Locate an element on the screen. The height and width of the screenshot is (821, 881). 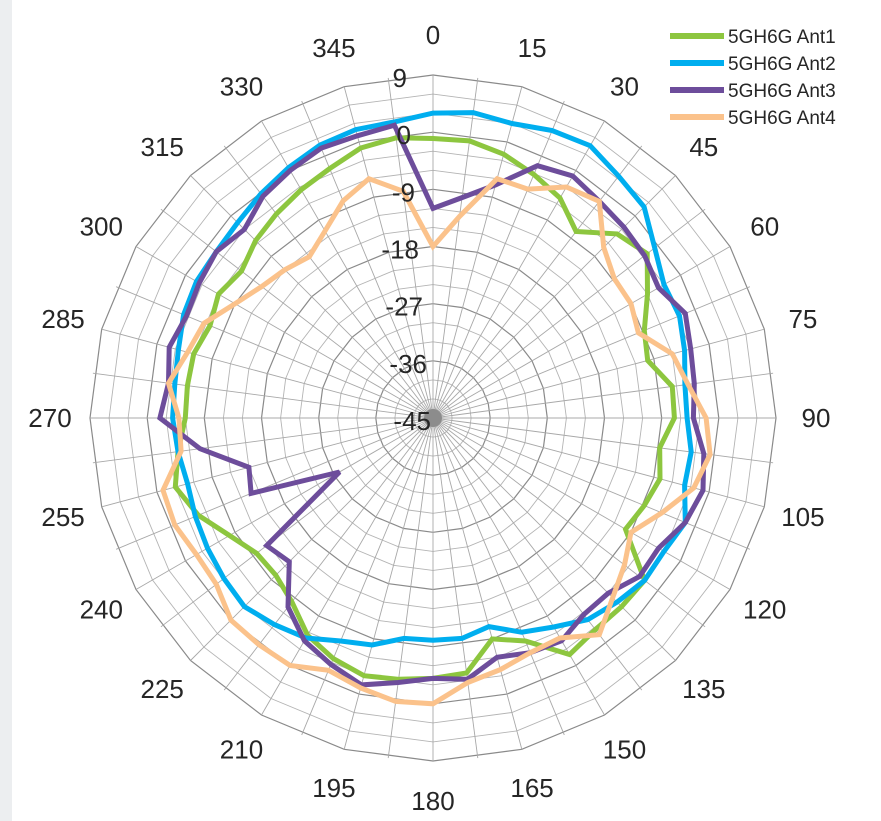
radial-tick-label: 0 is located at coordinates (404, 135).